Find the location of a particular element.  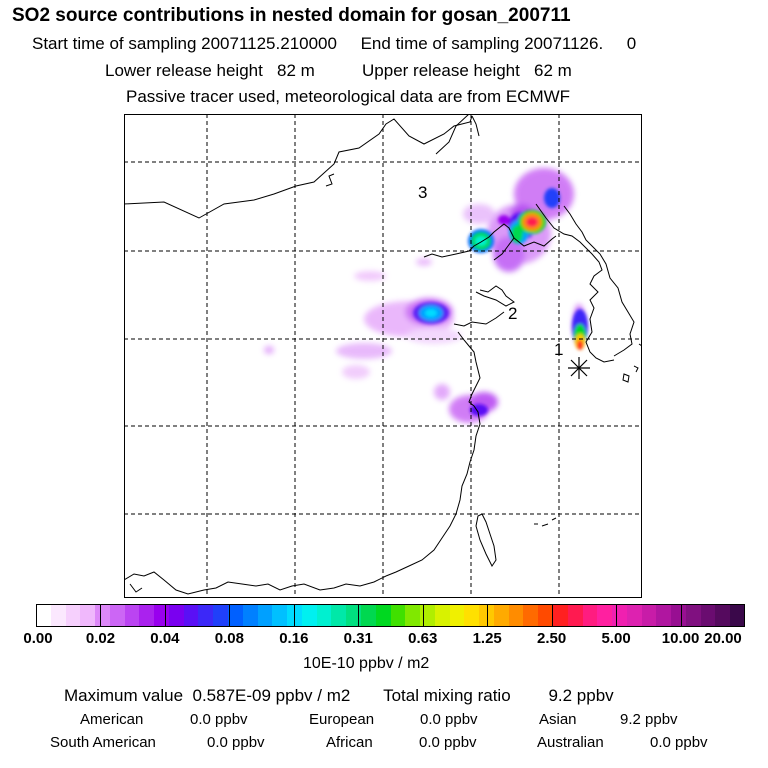

source-value-south-american: 0.0 ppbv is located at coordinates (236, 742).